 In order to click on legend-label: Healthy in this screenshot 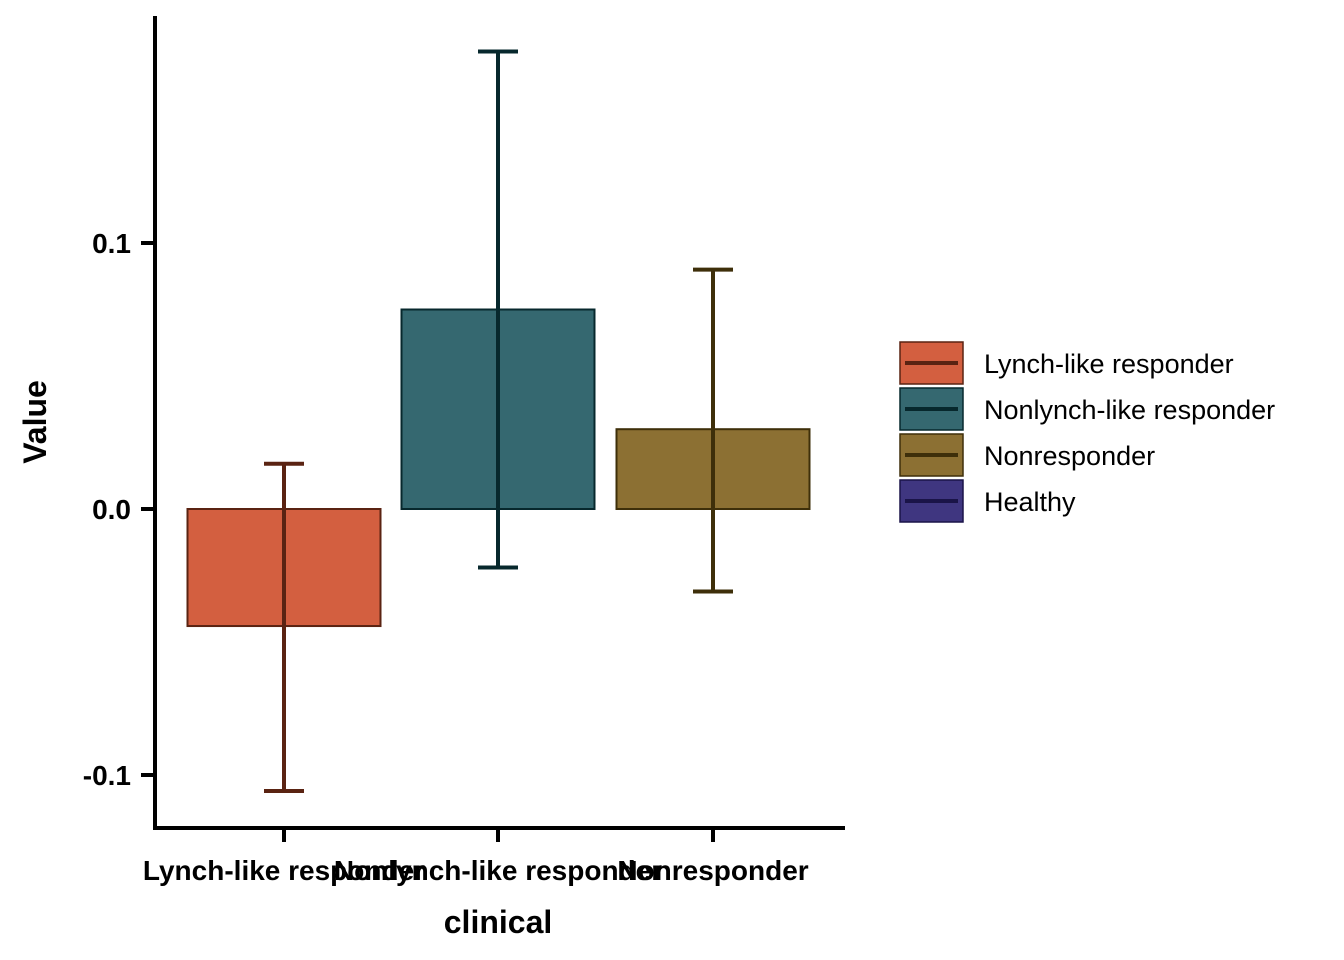, I will do `click(1030, 502)`.